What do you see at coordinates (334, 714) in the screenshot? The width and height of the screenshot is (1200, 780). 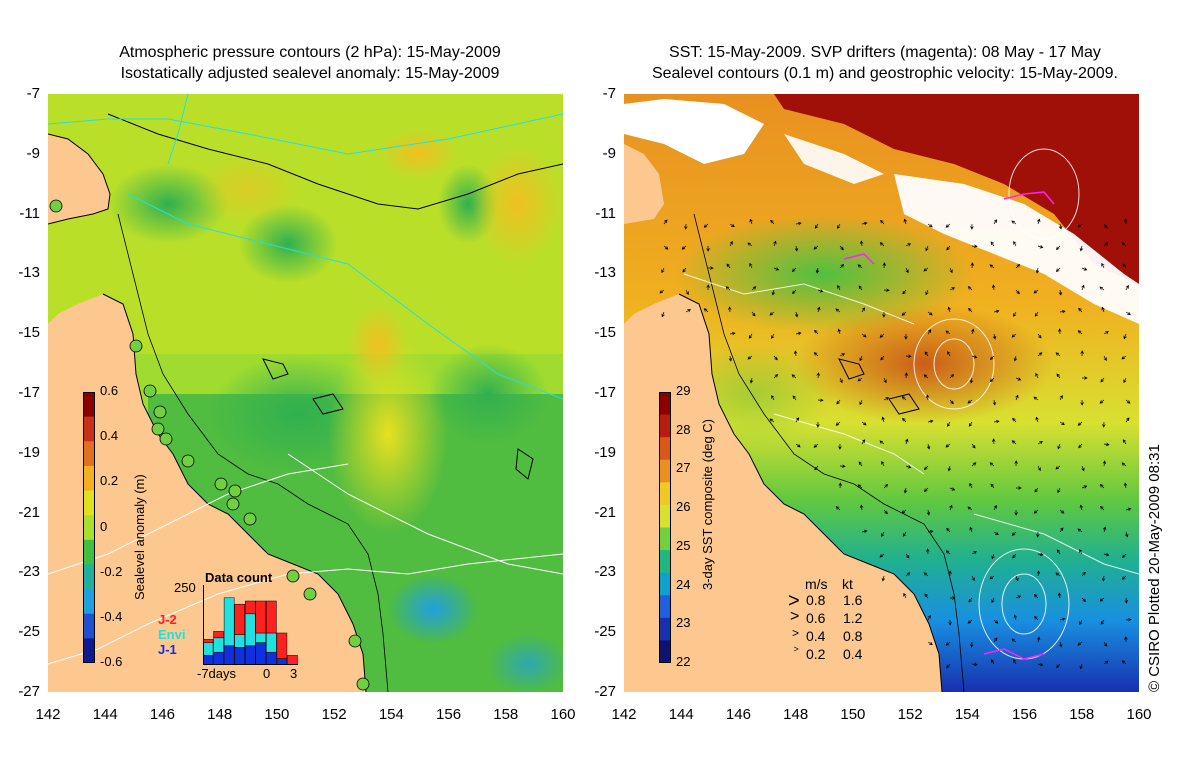 I see `lon-tick-left: 152` at bounding box center [334, 714].